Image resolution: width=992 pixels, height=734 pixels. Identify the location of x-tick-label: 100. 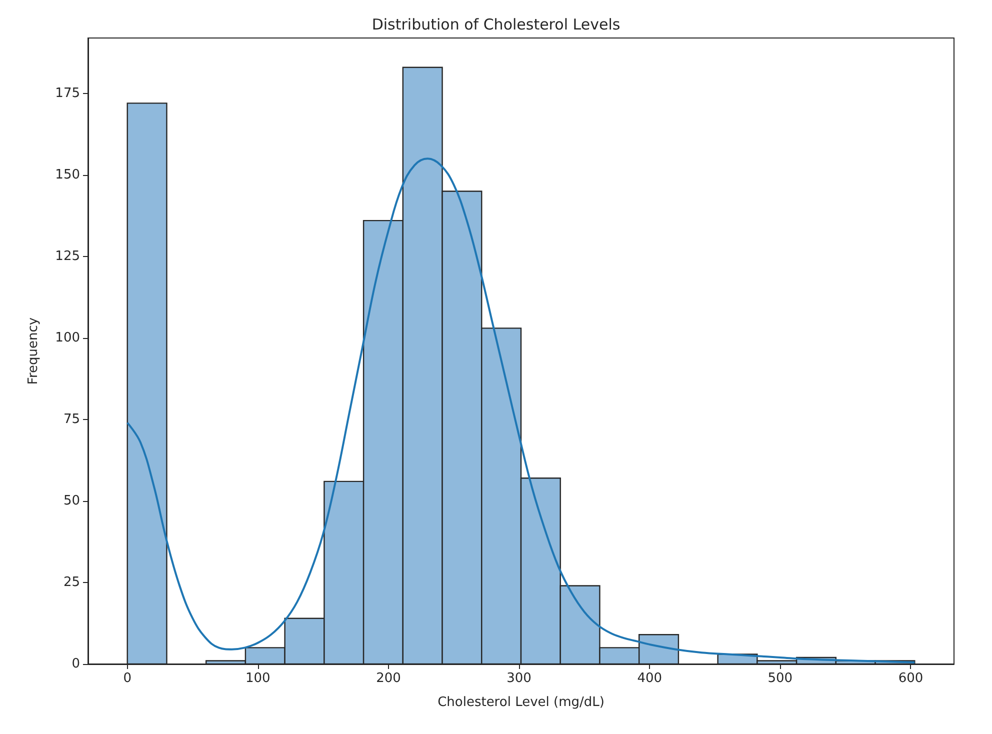
(258, 678).